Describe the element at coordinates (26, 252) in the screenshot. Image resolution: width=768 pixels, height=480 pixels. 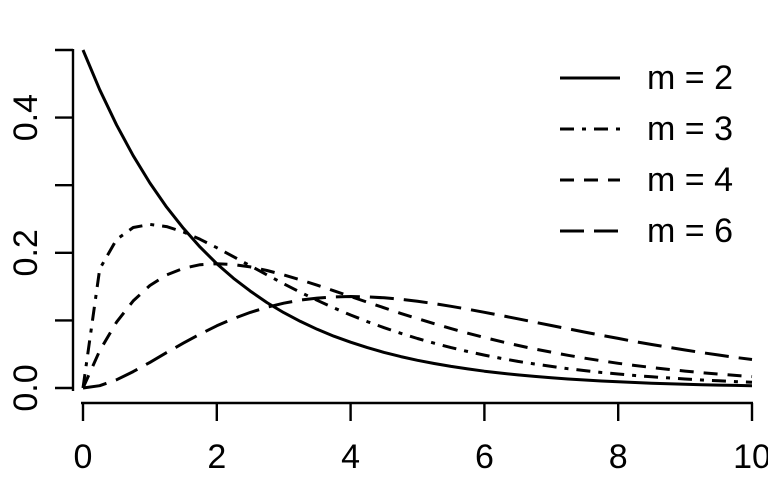
I see `y-tick-label: 0.2` at that location.